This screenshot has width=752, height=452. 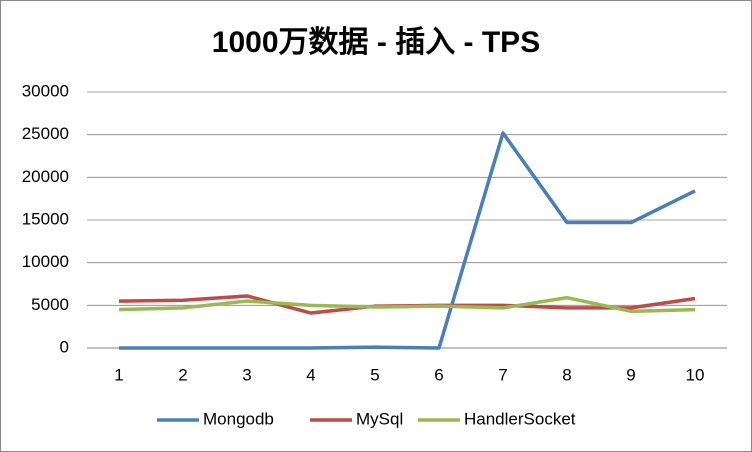 I want to click on legend-label: MySql, so click(x=379, y=418).